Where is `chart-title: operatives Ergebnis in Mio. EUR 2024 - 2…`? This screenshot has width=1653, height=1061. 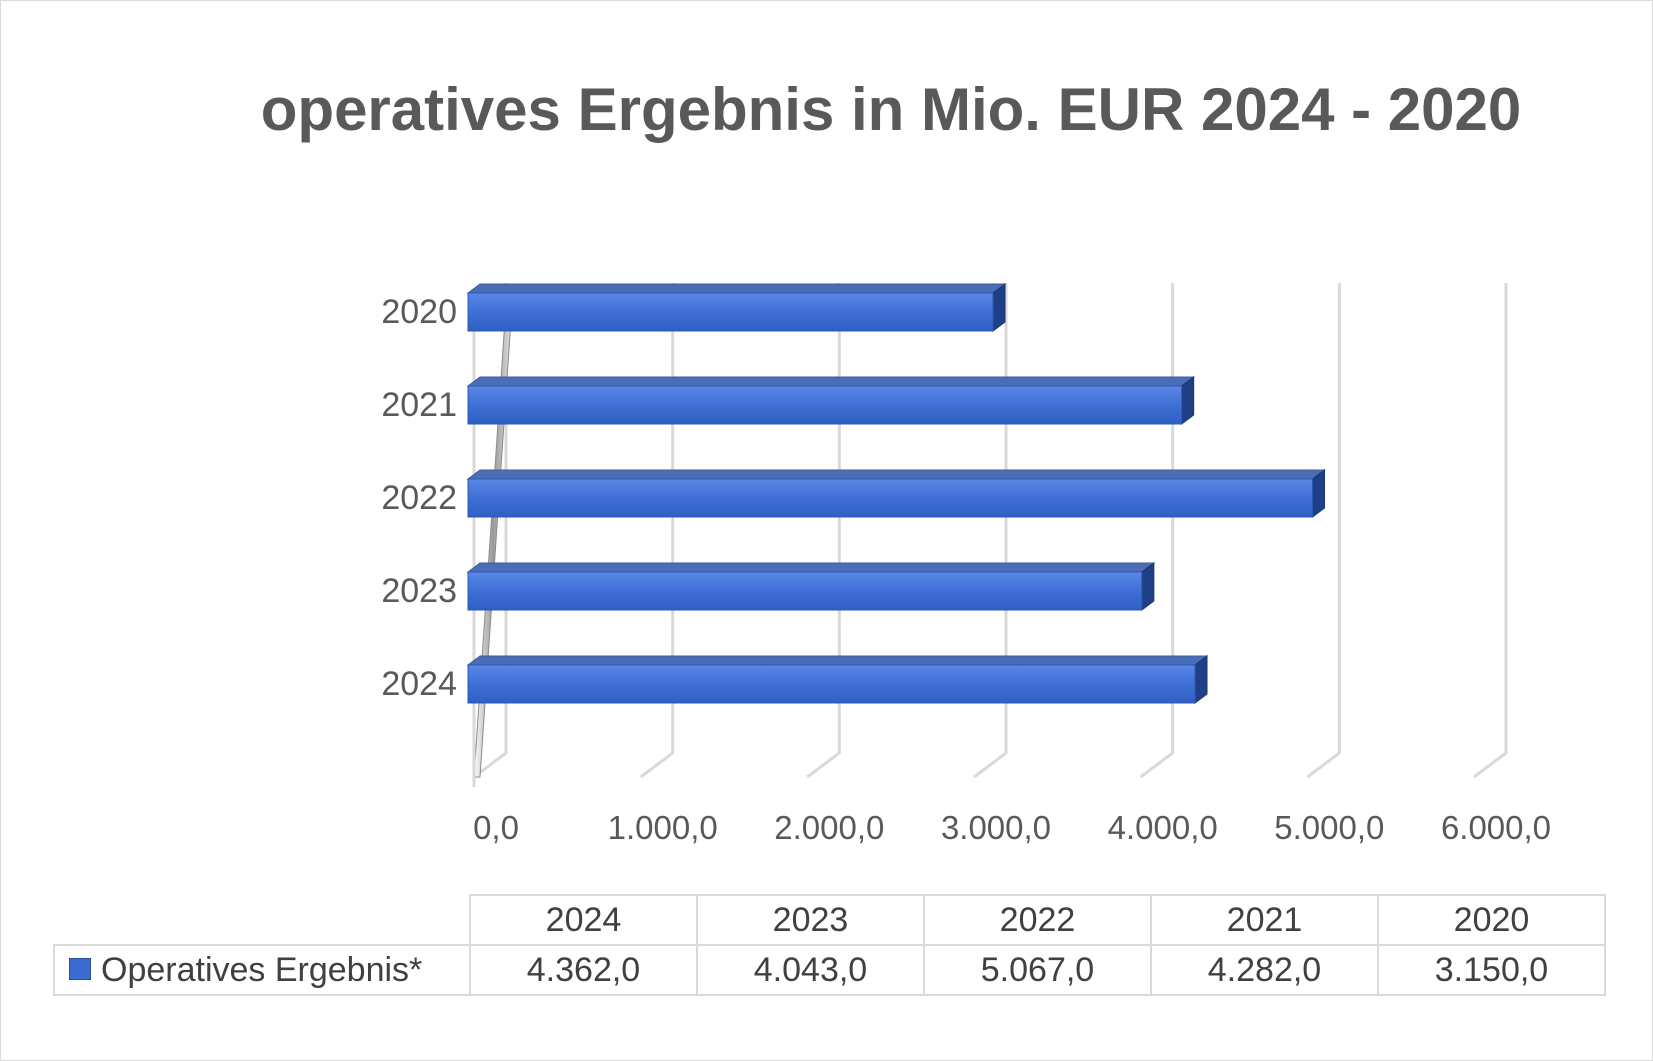
chart-title: operatives Ergebnis in Mio. EUR 2024 - 2… is located at coordinates (891, 109).